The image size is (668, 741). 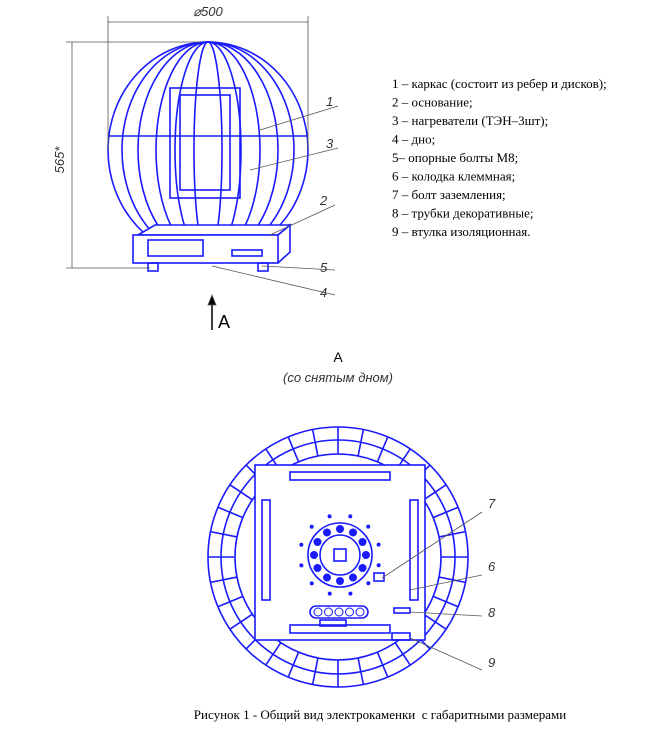 What do you see at coordinates (492, 503) in the screenshot?
I see `callout: 7` at bounding box center [492, 503].